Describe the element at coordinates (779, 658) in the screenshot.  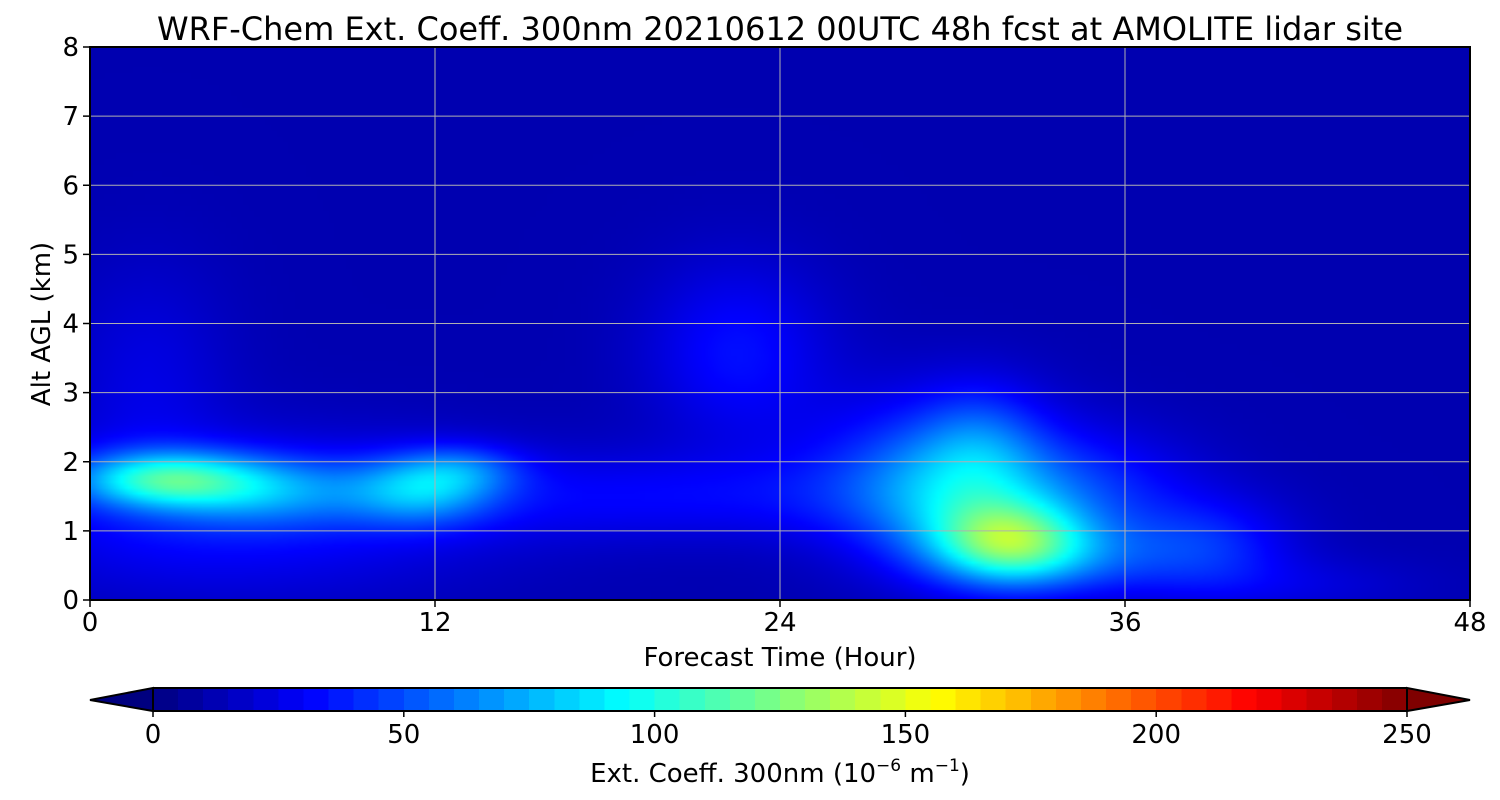
I see `x-axis-label: Forecast Time (Hour)` at that location.